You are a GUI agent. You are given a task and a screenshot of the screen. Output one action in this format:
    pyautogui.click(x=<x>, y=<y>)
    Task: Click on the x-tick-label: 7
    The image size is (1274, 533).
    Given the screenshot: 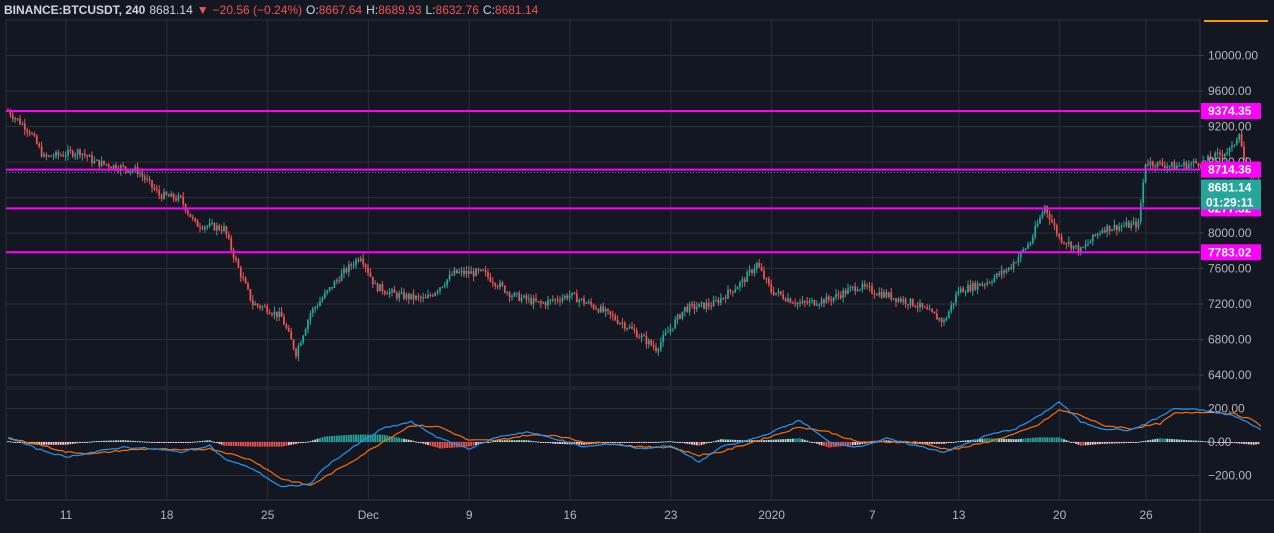 What is the action you would take?
    pyautogui.click(x=872, y=515)
    